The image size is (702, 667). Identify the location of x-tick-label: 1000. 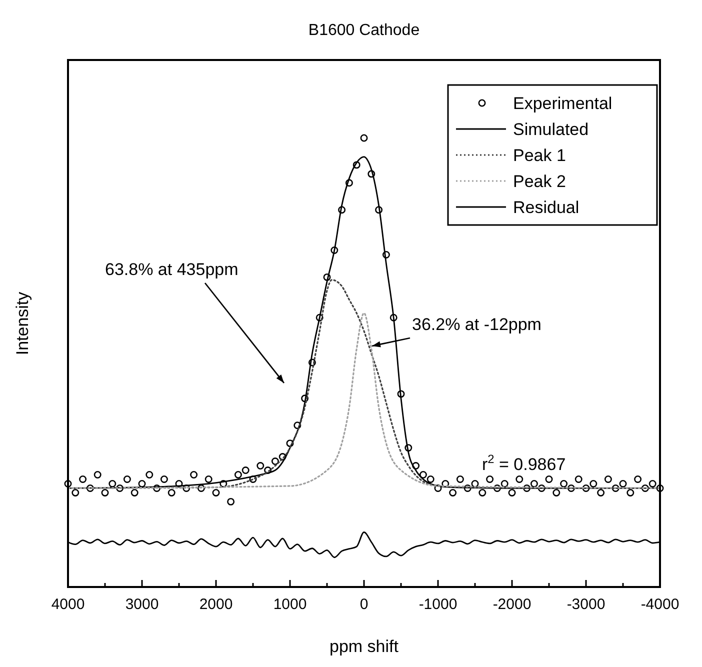
(290, 604).